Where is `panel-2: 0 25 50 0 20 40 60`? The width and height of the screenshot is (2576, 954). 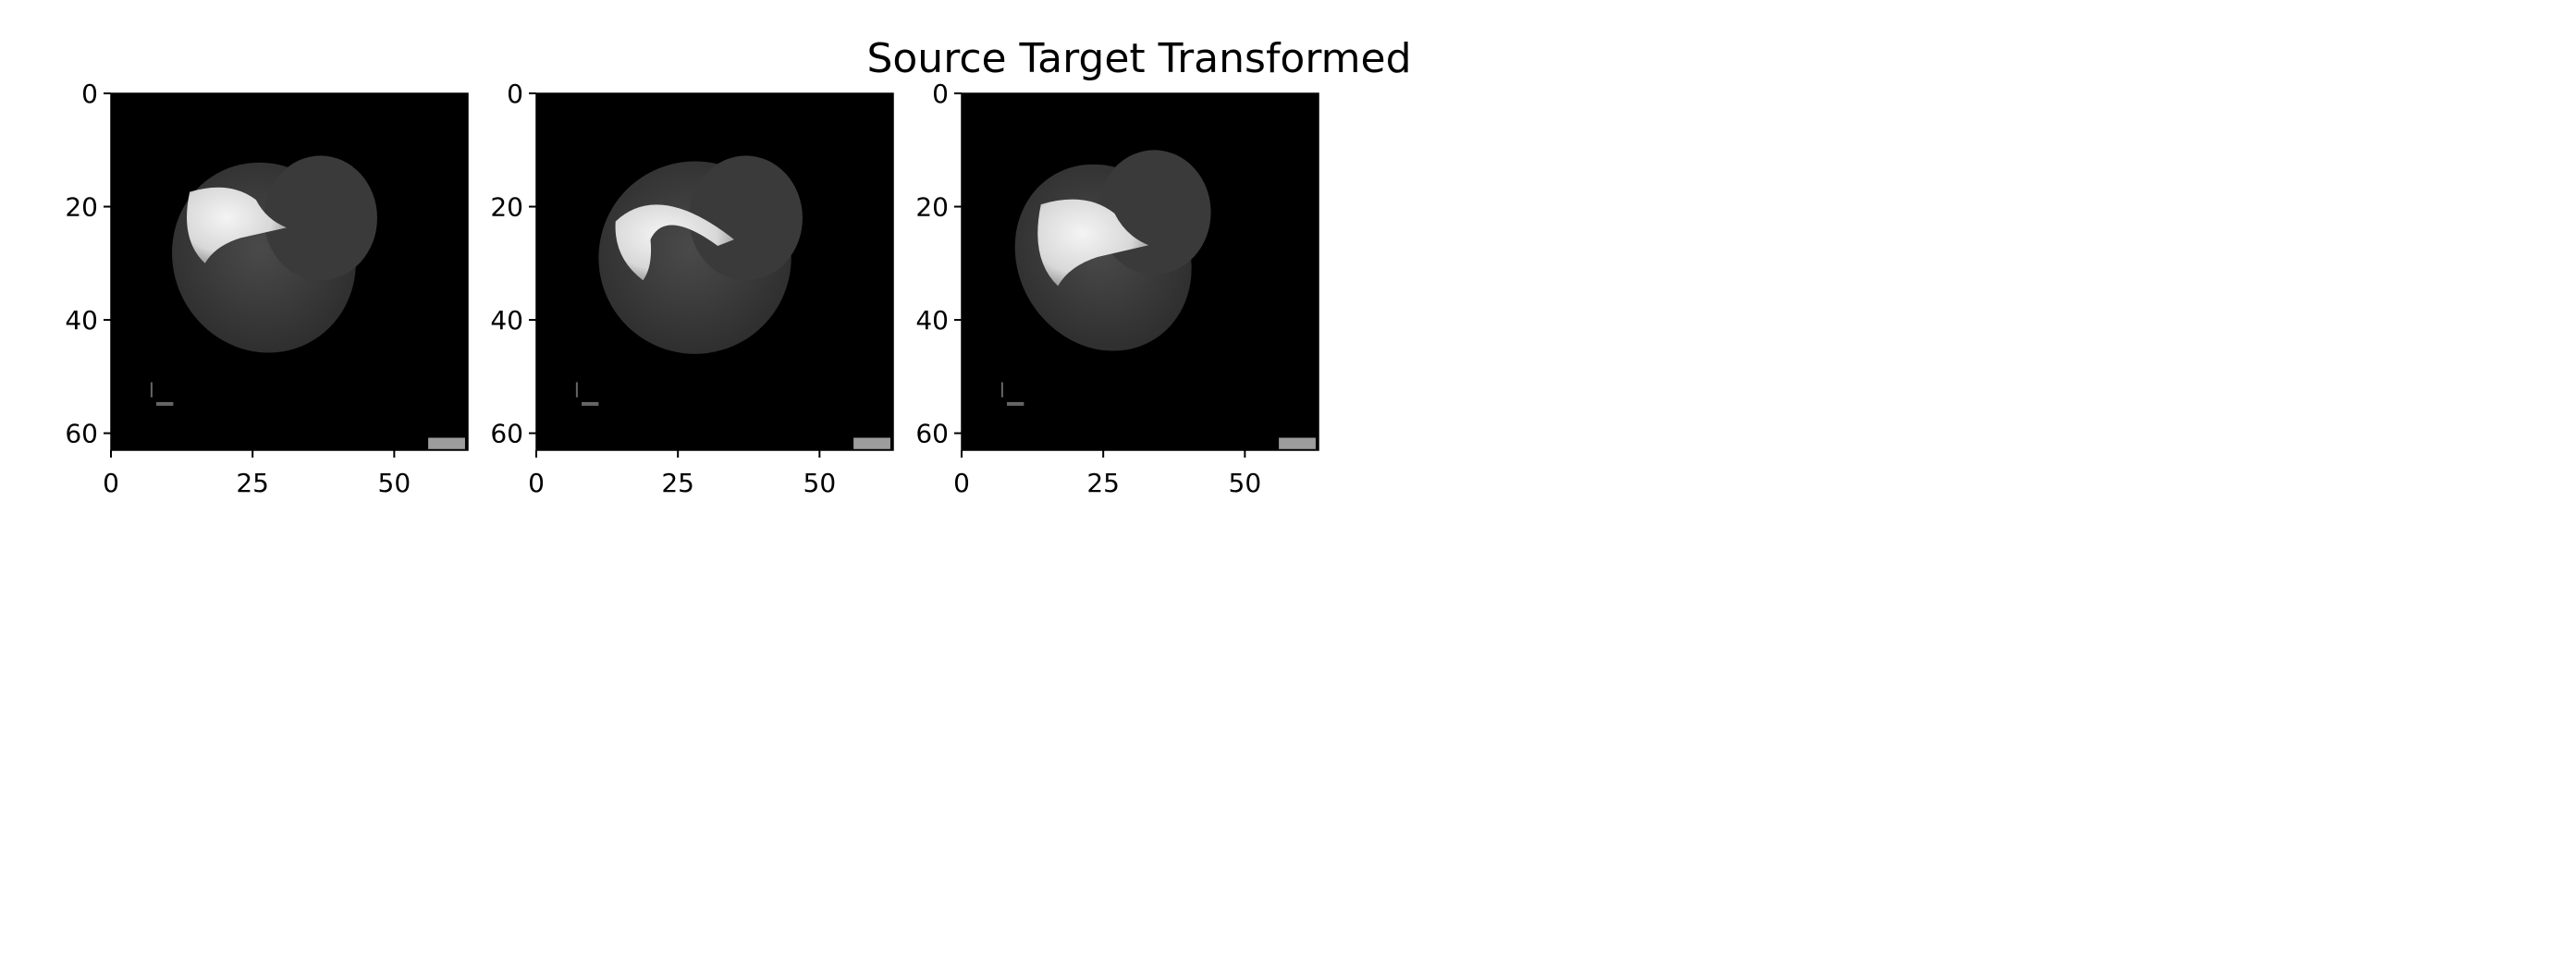
panel-2: 0 25 50 0 20 40 60 is located at coordinates (692, 288).